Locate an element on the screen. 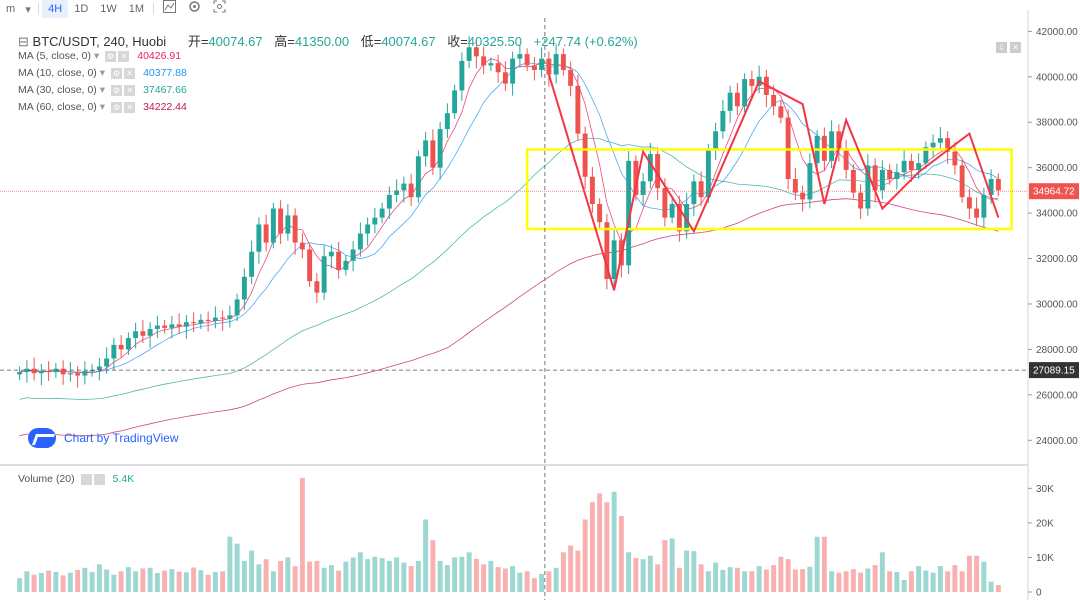 The image size is (1080, 600). ma-legend-10: MA (10, close, 0) ▾ ⚙ ✕ 40377.88 is located at coordinates (102, 73).